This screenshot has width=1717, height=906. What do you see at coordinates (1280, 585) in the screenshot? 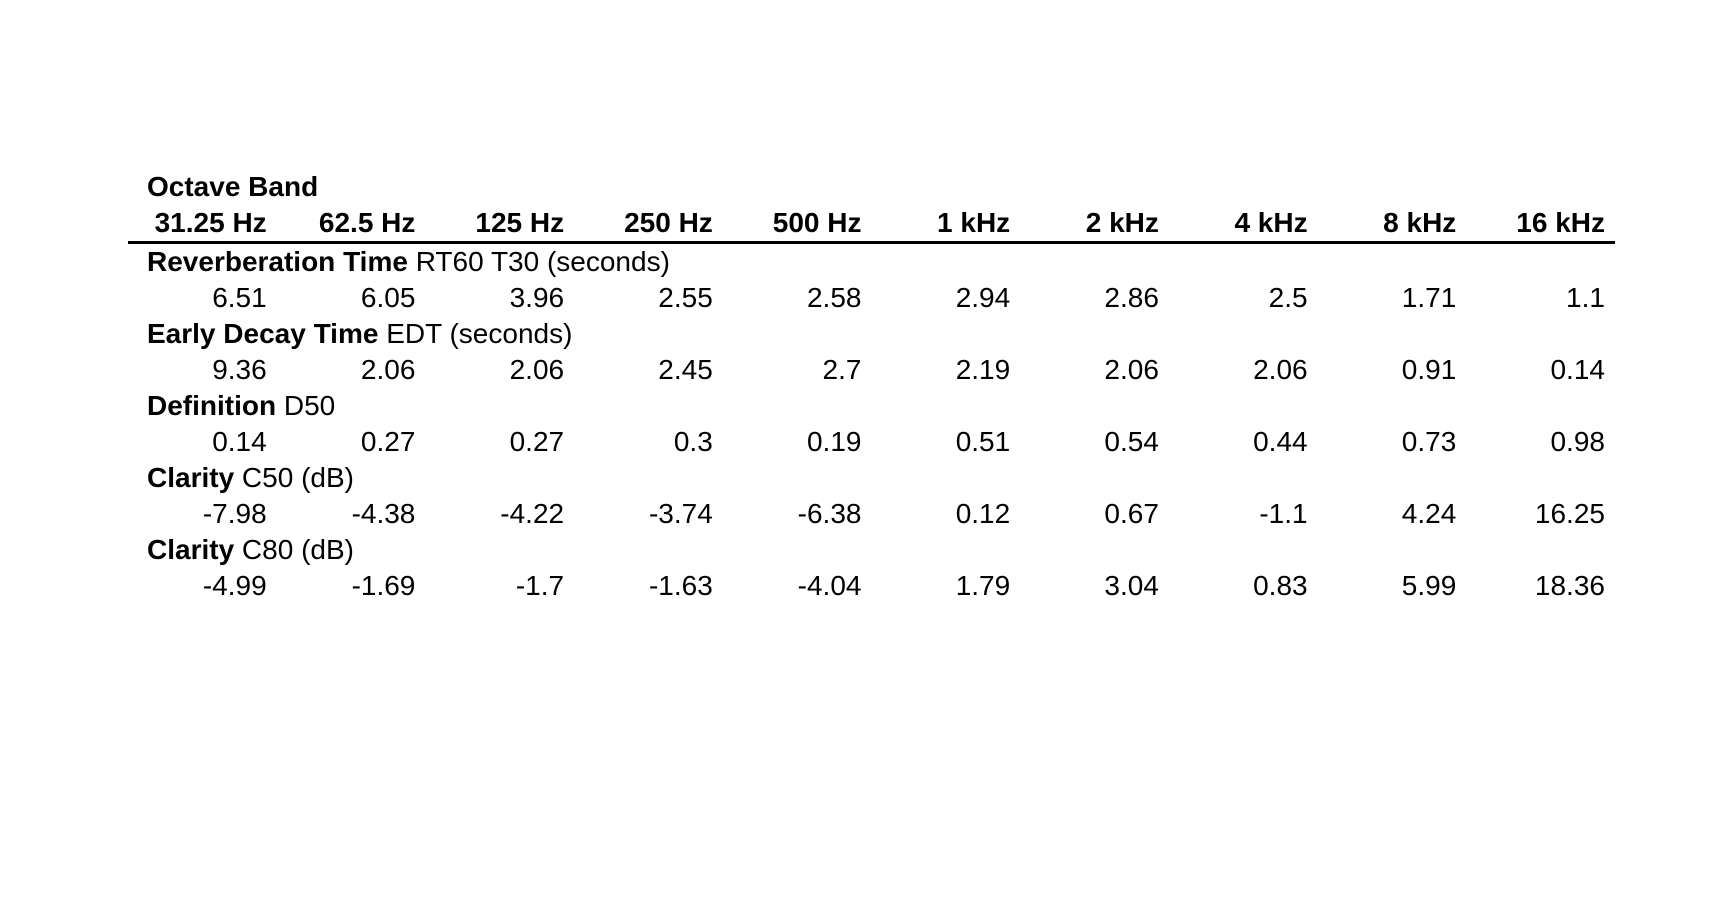
I see `value-cell: 0.83` at bounding box center [1280, 585].